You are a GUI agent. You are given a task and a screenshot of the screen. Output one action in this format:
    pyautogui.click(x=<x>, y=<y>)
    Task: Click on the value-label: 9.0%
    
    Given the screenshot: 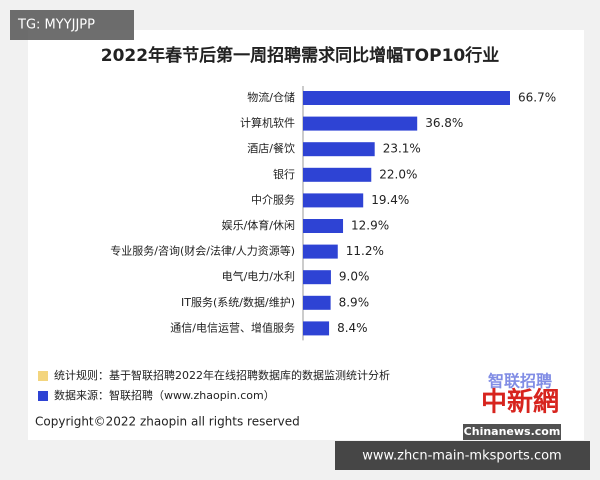 What is the action you would take?
    pyautogui.click(x=354, y=277)
    